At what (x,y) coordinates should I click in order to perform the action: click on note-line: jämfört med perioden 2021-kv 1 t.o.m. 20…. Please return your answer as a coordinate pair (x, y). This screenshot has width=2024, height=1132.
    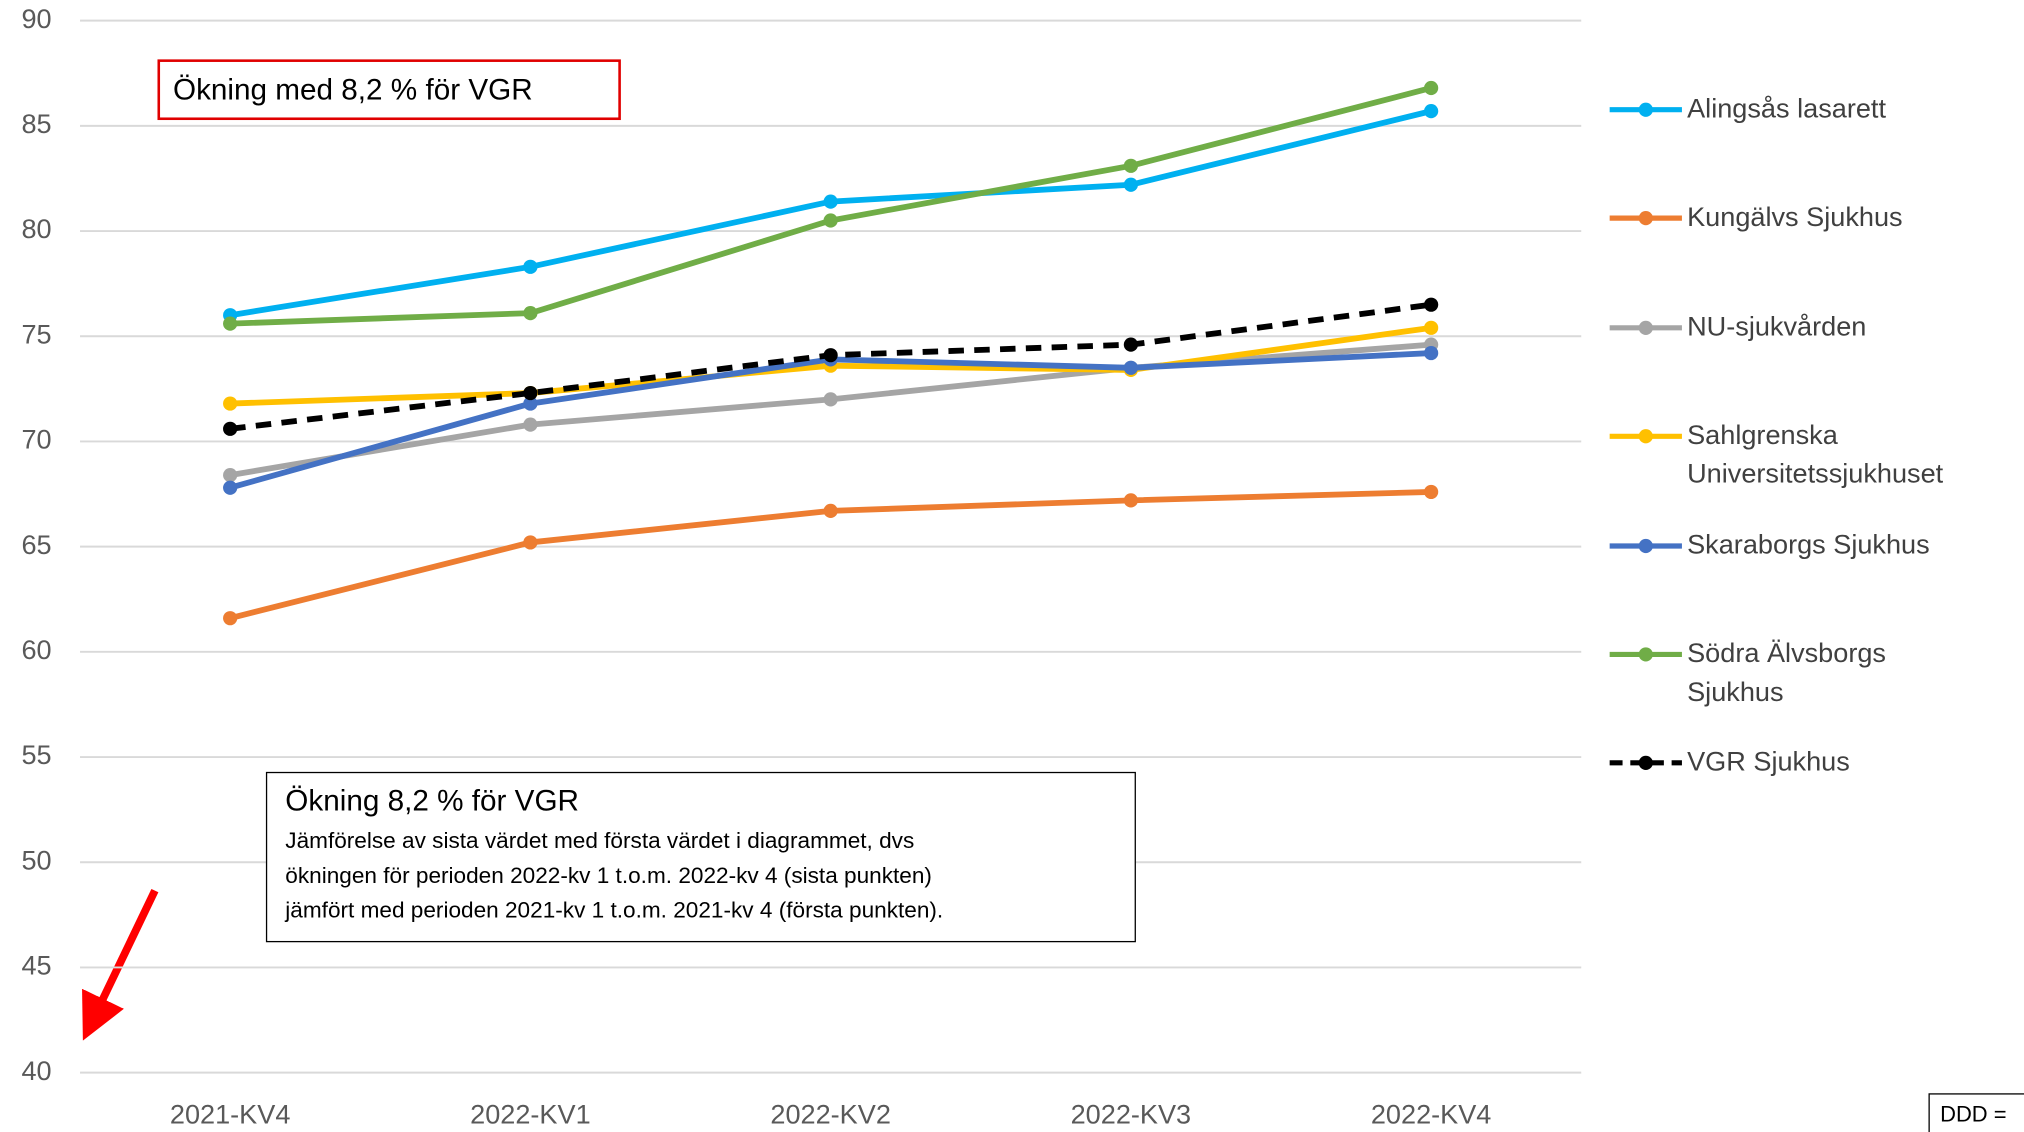
    Looking at the image, I should click on (614, 910).